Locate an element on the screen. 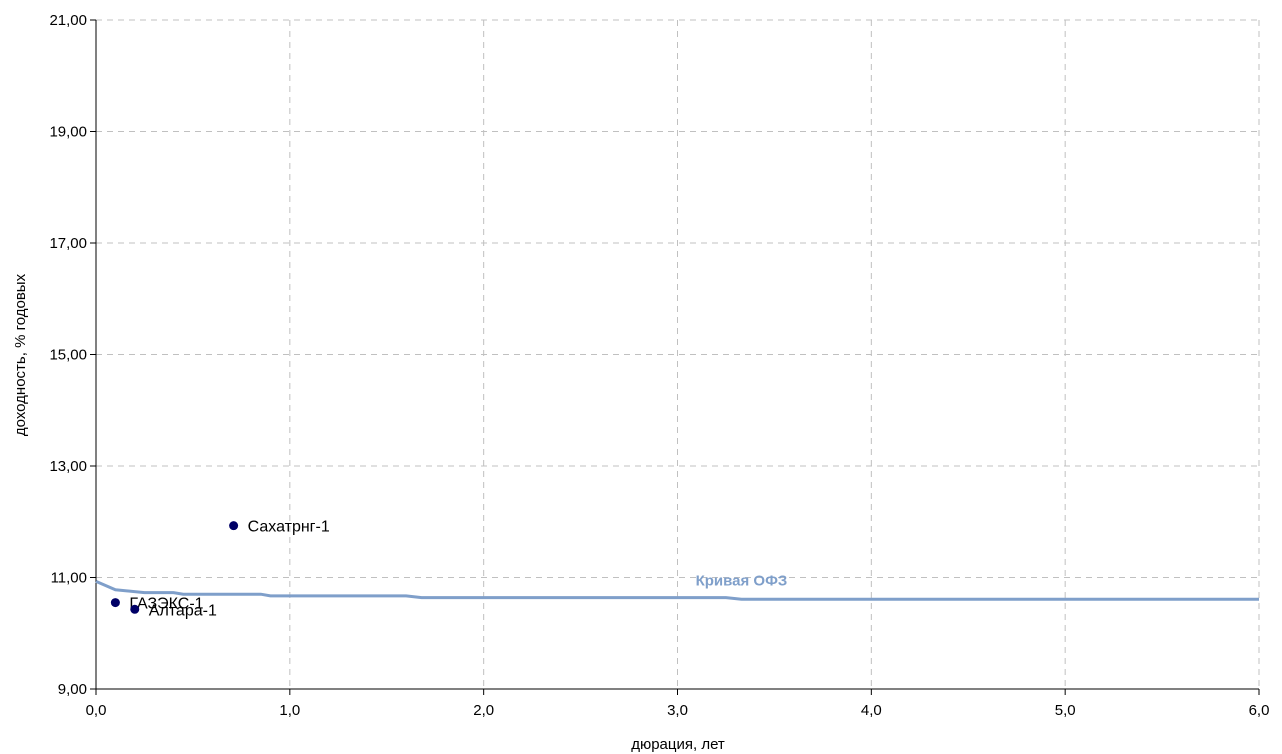 This screenshot has width=1282, height=754. y-tick-label: 15,00 is located at coordinates (68, 355).